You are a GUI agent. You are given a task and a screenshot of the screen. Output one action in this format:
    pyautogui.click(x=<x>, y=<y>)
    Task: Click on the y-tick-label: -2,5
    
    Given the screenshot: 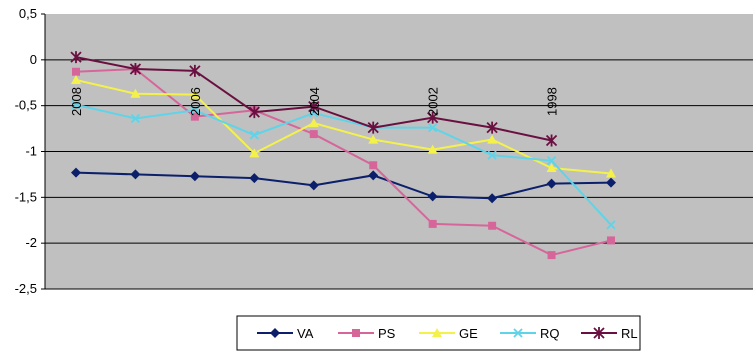 What is the action you would take?
    pyautogui.click(x=26, y=288)
    